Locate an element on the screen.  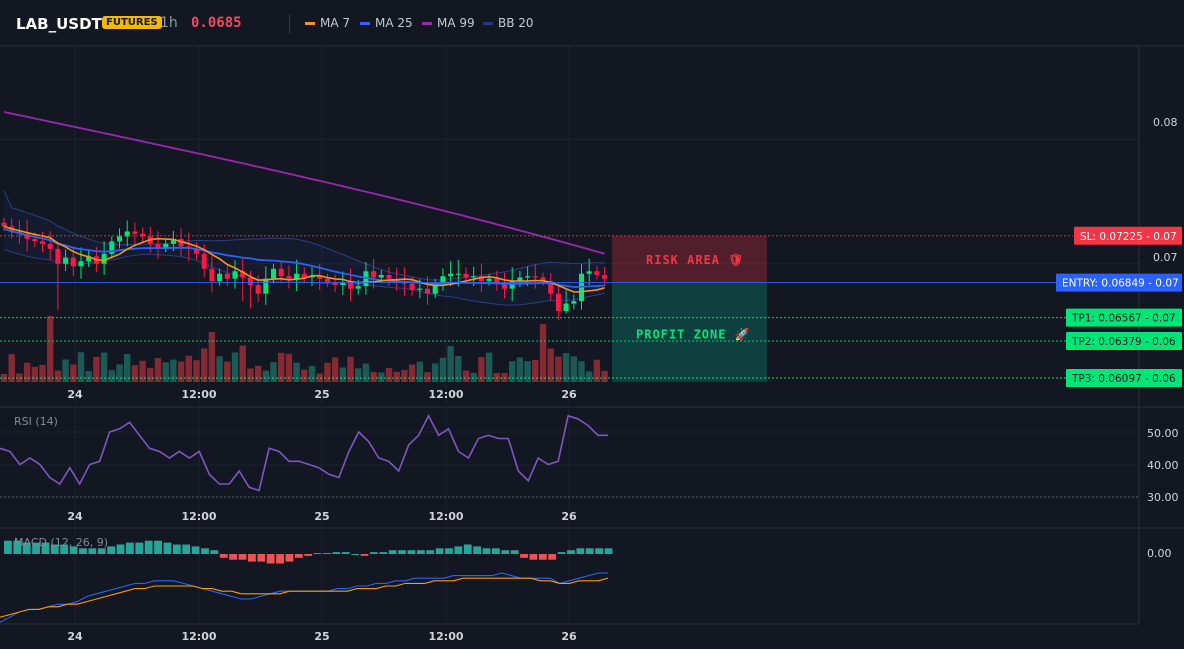
legend-ma7-label: MA 7 is located at coordinates (335, 23).